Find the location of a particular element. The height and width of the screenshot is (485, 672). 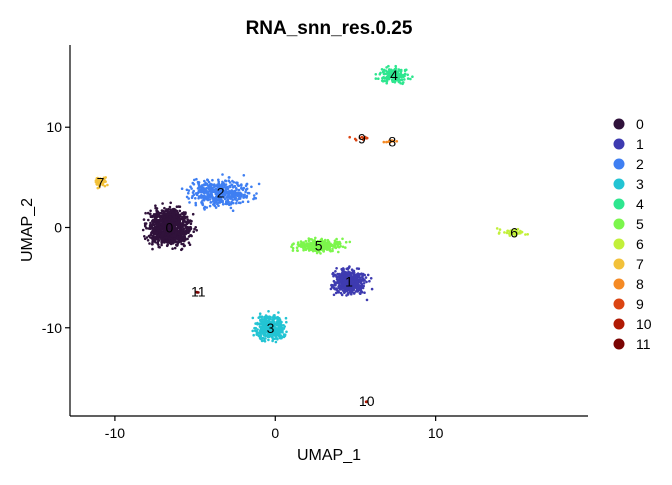

x-axis-label: UMAP_1 is located at coordinates (329, 455).